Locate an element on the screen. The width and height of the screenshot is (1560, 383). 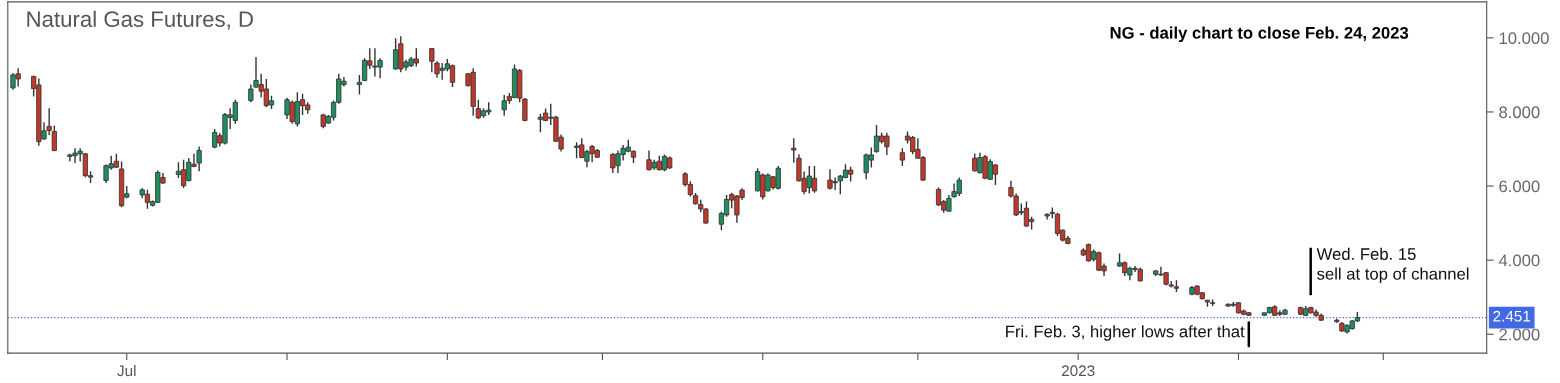
x-tick-label: Jul is located at coordinates (126, 370).